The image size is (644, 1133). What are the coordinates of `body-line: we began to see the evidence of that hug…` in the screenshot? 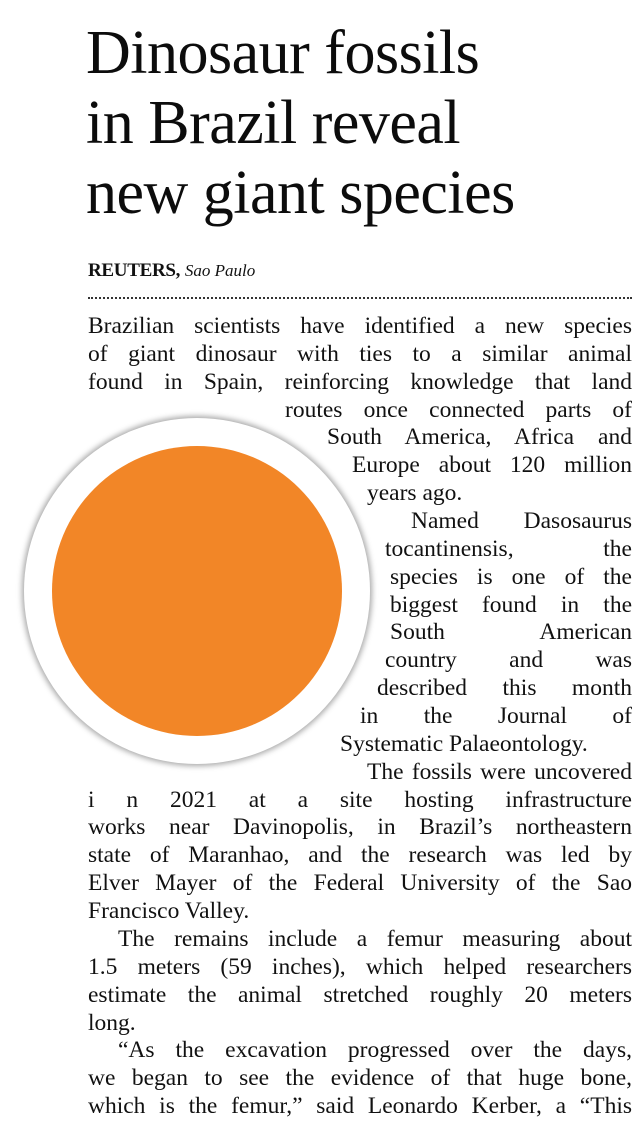 It's located at (360, 1078).